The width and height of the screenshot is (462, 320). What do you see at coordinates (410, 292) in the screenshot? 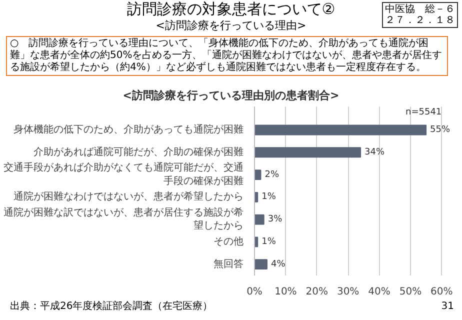
I see `x-tick-label: 50%` at bounding box center [410, 292].